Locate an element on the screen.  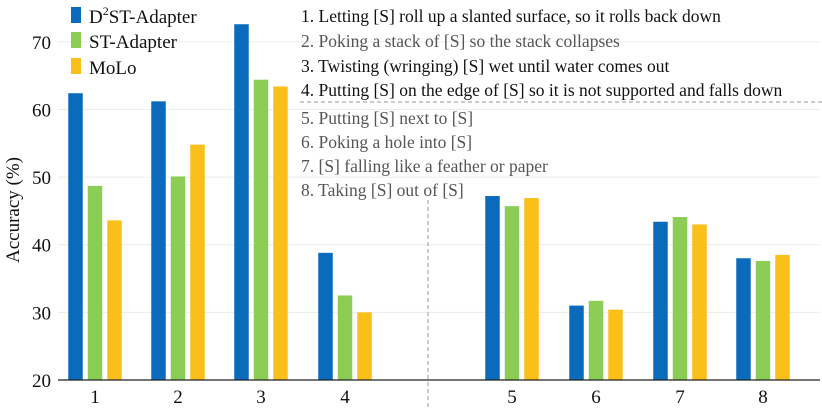
annotation-text: 5. Putting [S] next to [S] is located at coordinates (387, 118).